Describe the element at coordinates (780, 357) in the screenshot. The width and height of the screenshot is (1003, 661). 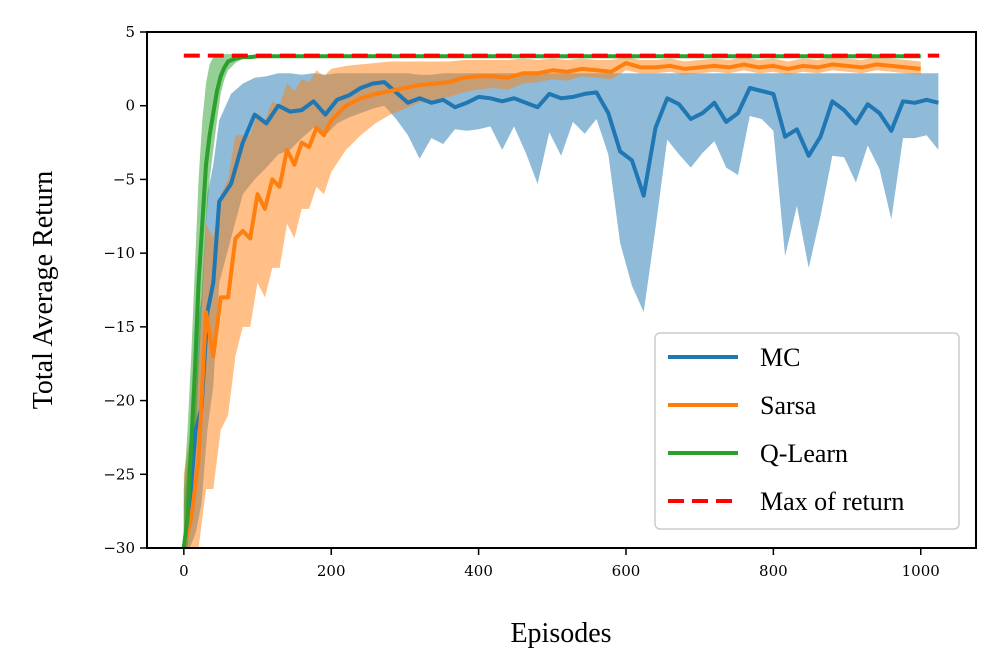
I see `legend-label-mc: MC` at that location.